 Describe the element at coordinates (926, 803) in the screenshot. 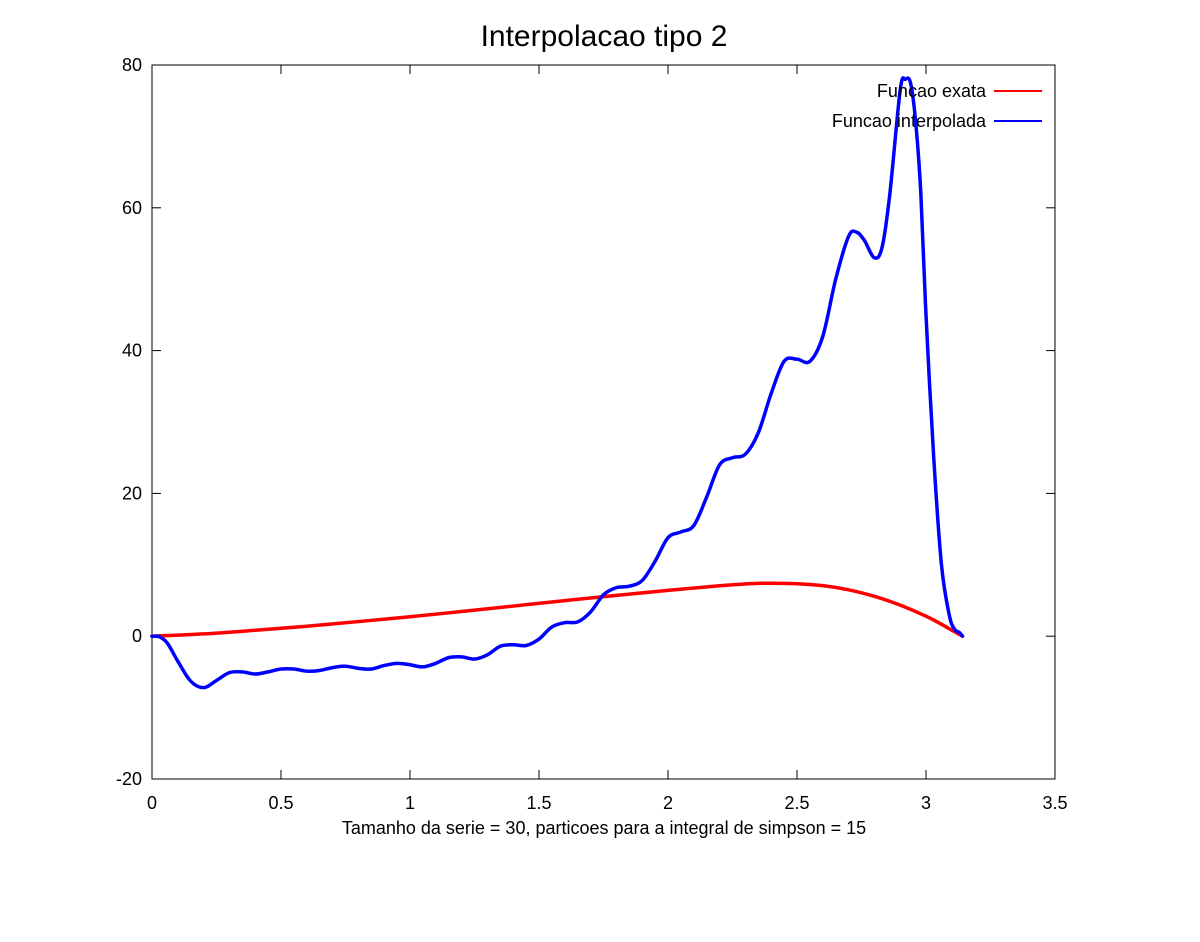

I see `x-tick-label: 3` at that location.